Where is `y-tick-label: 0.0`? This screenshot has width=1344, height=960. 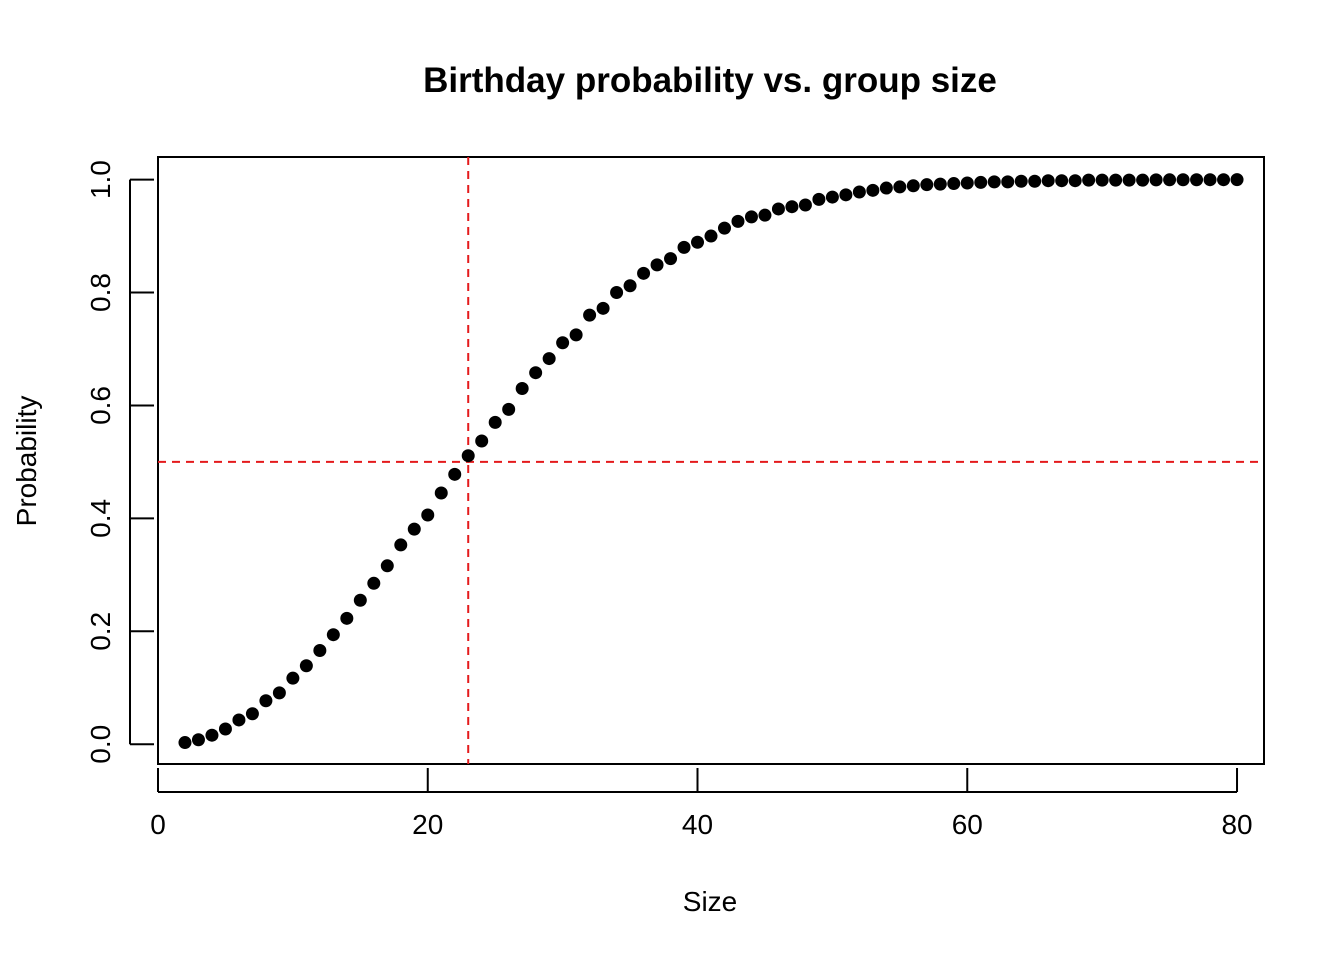 y-tick-label: 0.0 is located at coordinates (100, 744).